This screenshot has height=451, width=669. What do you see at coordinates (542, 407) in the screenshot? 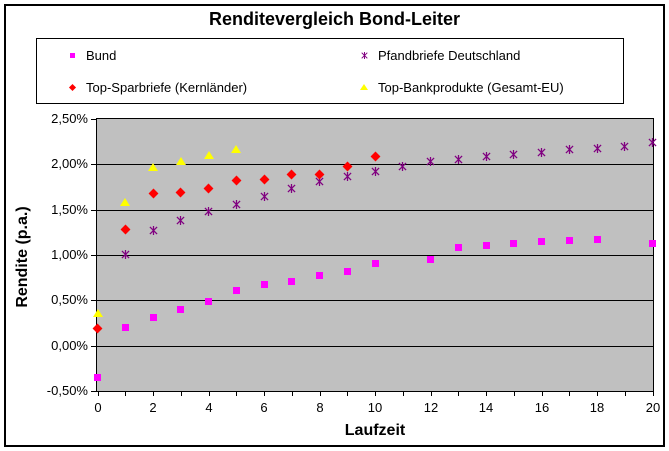
I see `x-tick-label: 16` at bounding box center [542, 407].